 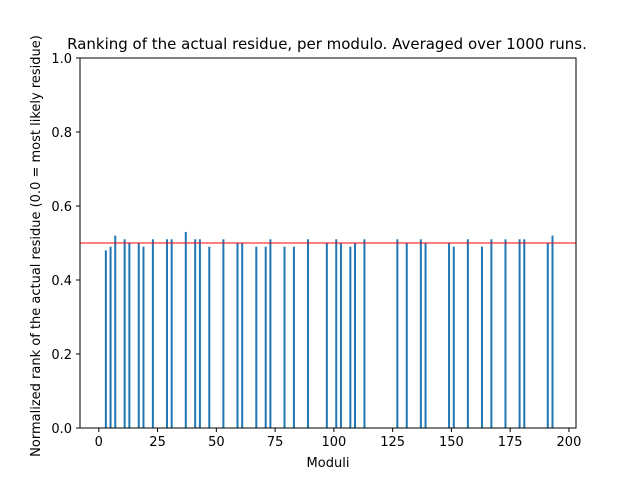 I want to click on y-tick-label: 0.6, so click(x=61, y=207).